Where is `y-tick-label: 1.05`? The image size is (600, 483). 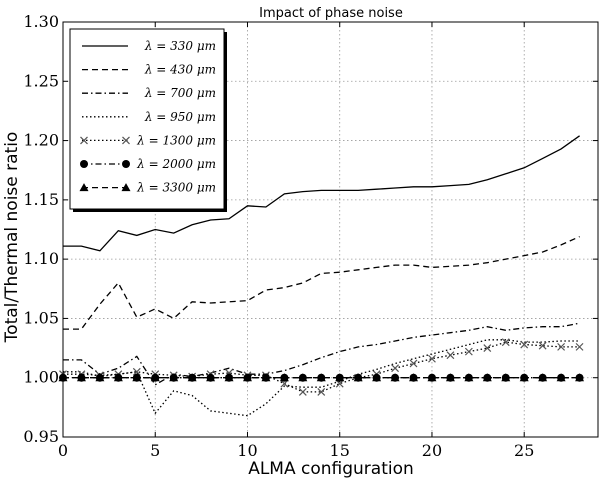
y-tick-label: 1.05 is located at coordinates (41, 317).